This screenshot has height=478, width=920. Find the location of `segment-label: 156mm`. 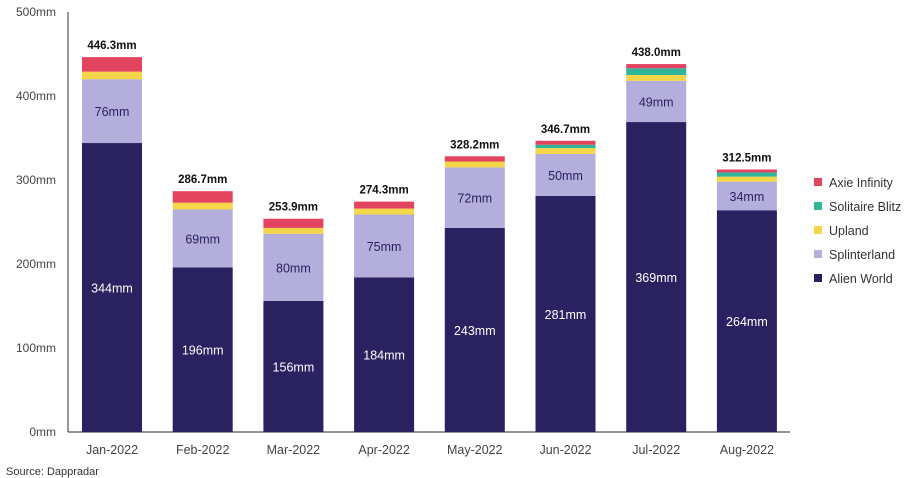

segment-label: 156mm is located at coordinates (294, 367).